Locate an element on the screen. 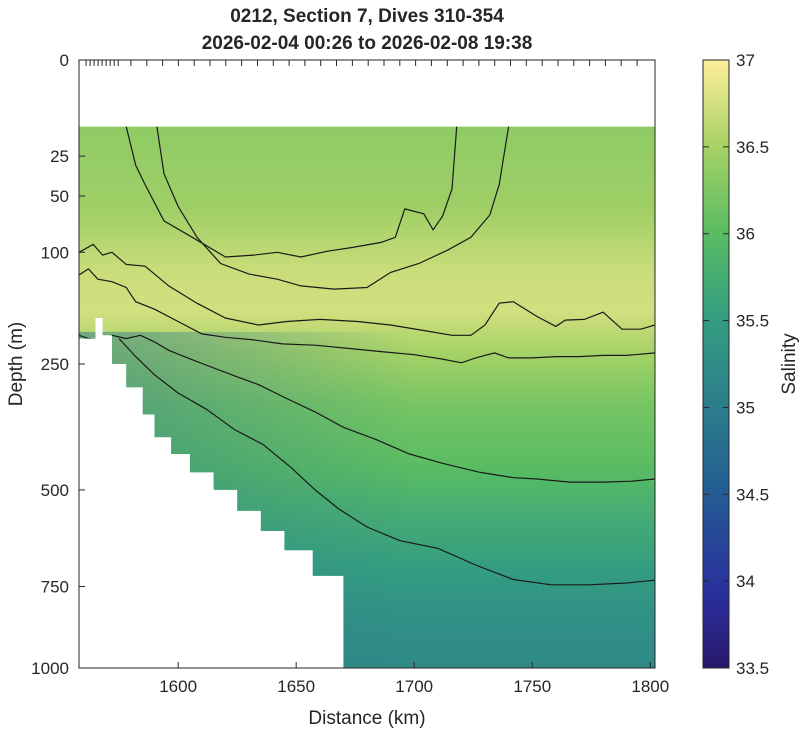 Image resolution: width=800 pixels, height=729 pixels. colorbar-tick-label: 35.5 is located at coordinates (752, 321).